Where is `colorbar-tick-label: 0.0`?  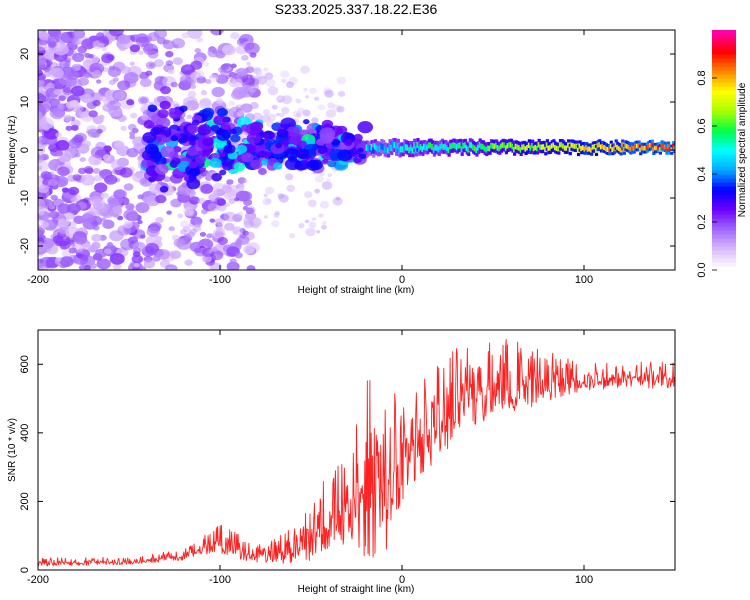
colorbar-tick-label: 0.0 is located at coordinates (702, 269).